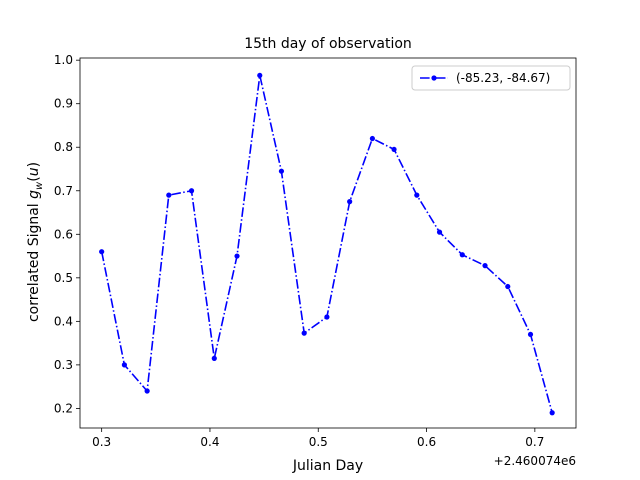  Describe the element at coordinates (63, 60) in the screenshot. I see `y-tick-label: 1.0` at that location.